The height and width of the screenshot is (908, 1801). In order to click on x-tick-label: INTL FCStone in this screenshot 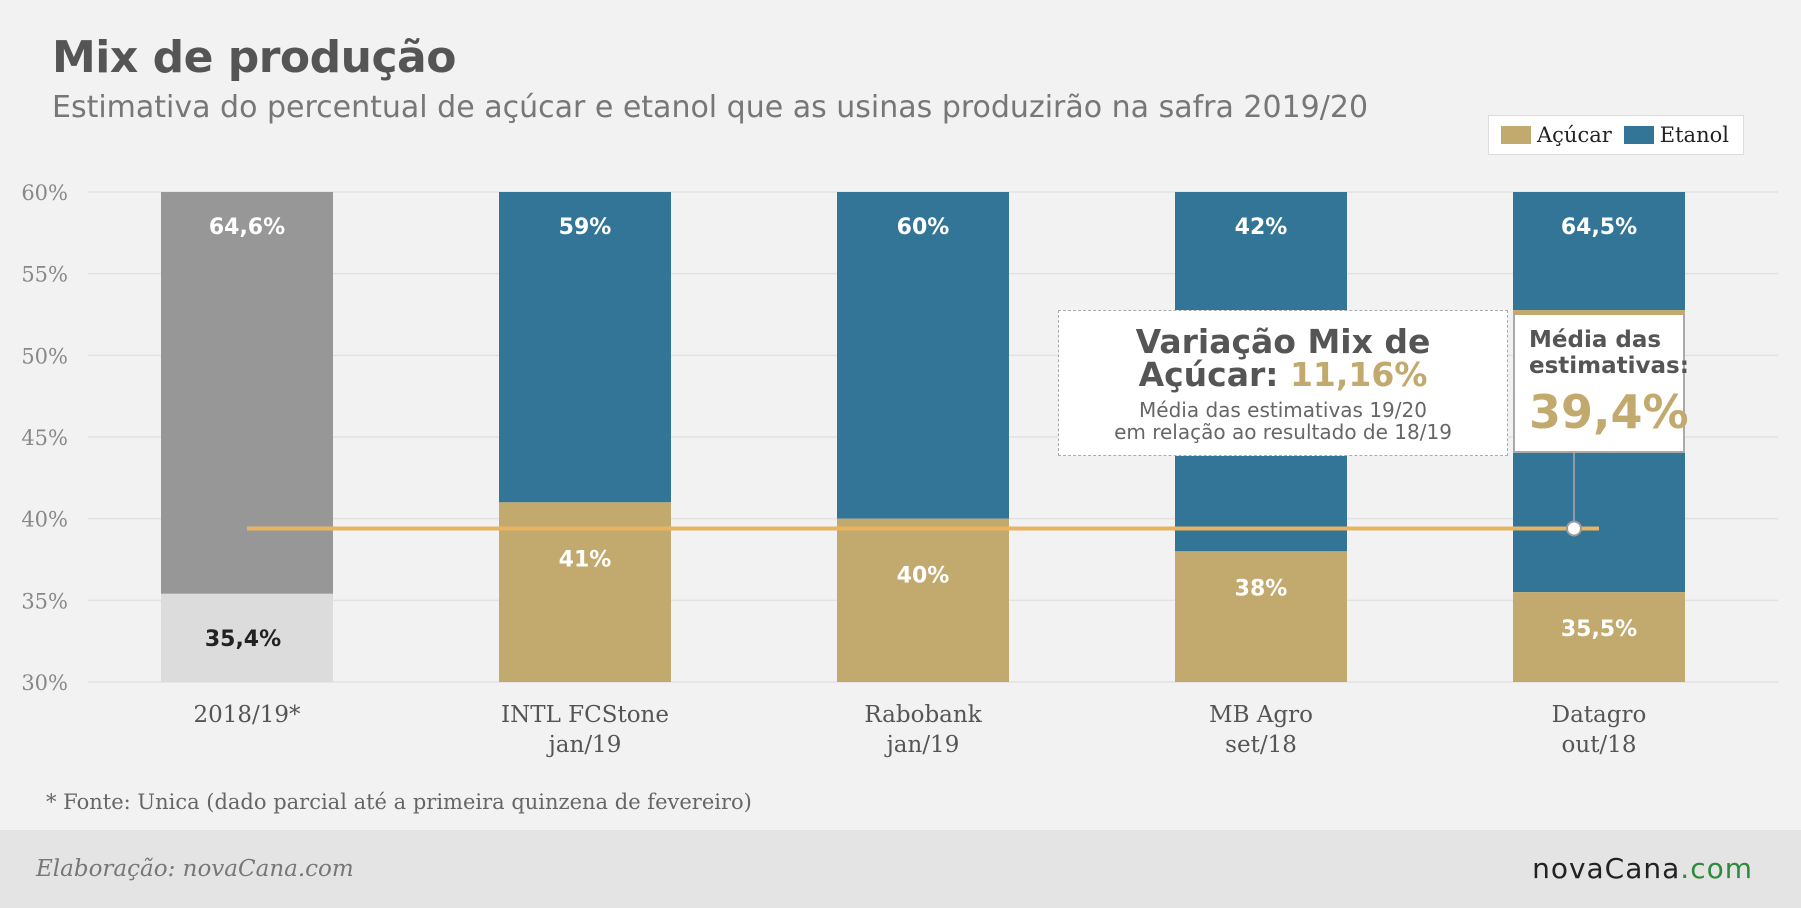, I will do `click(585, 715)`.